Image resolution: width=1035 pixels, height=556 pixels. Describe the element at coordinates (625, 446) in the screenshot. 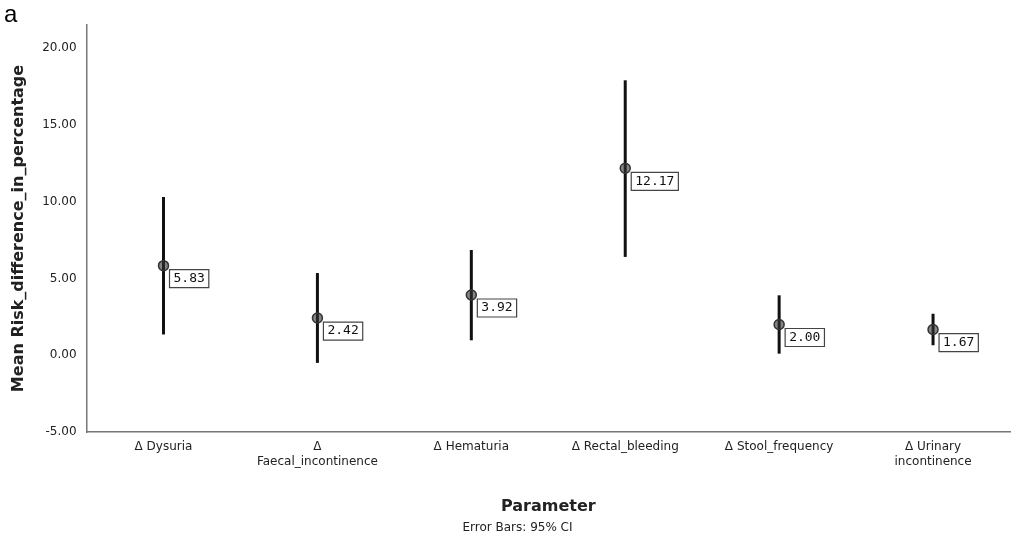

I see `x-tick-label: Δ Rectal_bleeding` at that location.